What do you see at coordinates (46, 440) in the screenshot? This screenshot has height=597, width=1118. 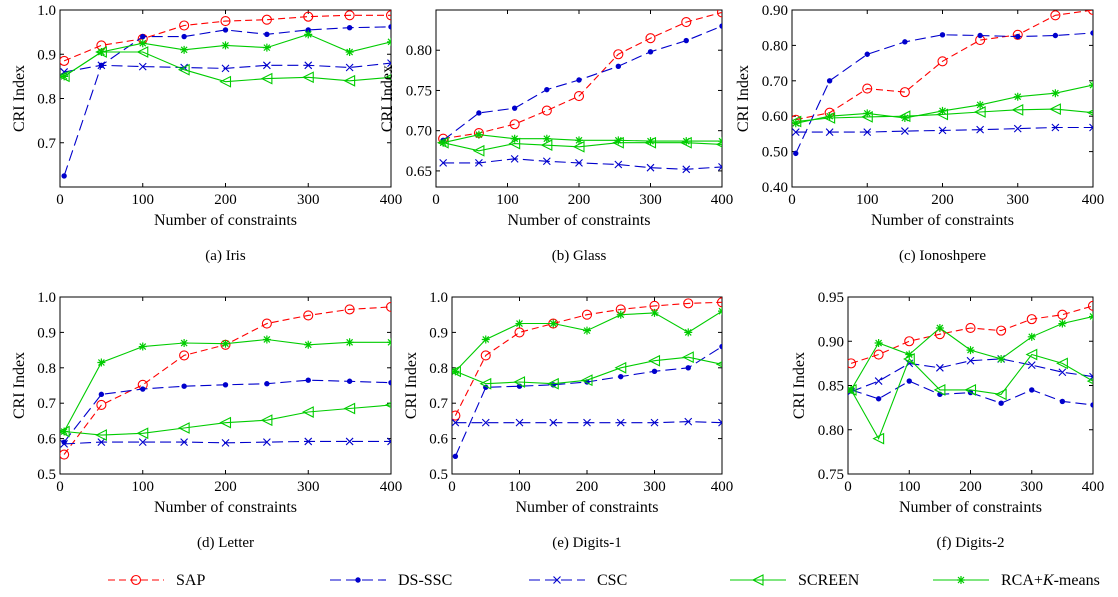 I see `y-tick-label: 0.6` at bounding box center [46, 440].